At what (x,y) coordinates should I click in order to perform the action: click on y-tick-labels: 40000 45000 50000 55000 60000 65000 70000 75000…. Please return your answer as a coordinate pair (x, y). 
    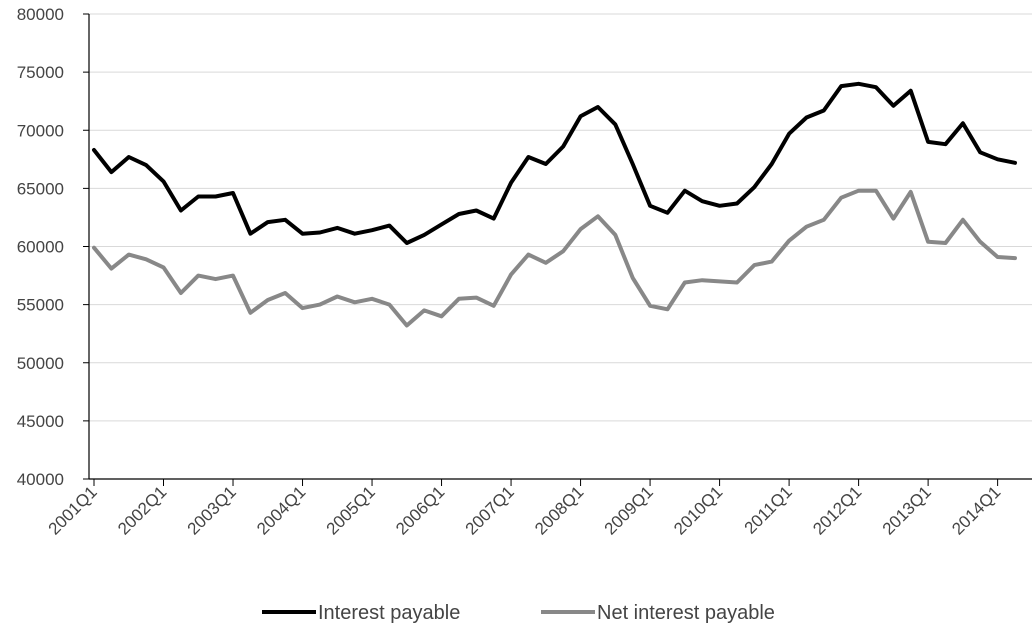
    Looking at the image, I should click on (40, 247).